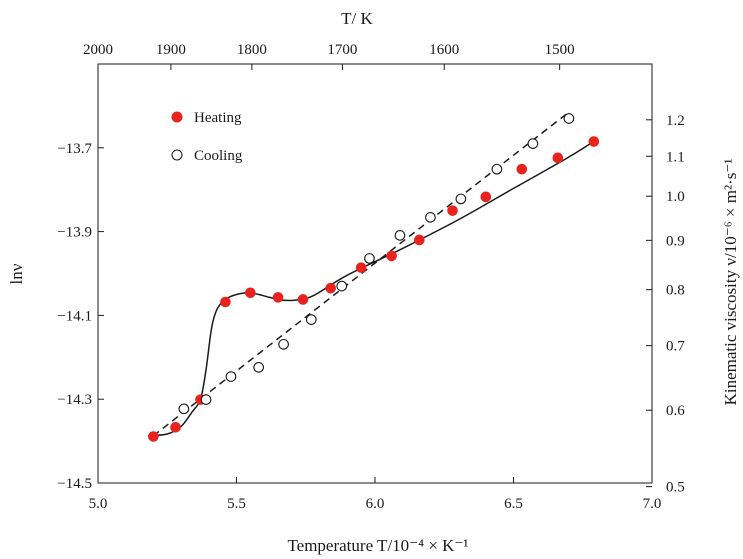  Describe the element at coordinates (16, 273) in the screenshot. I see `y-axis-title: lnν` at that location.